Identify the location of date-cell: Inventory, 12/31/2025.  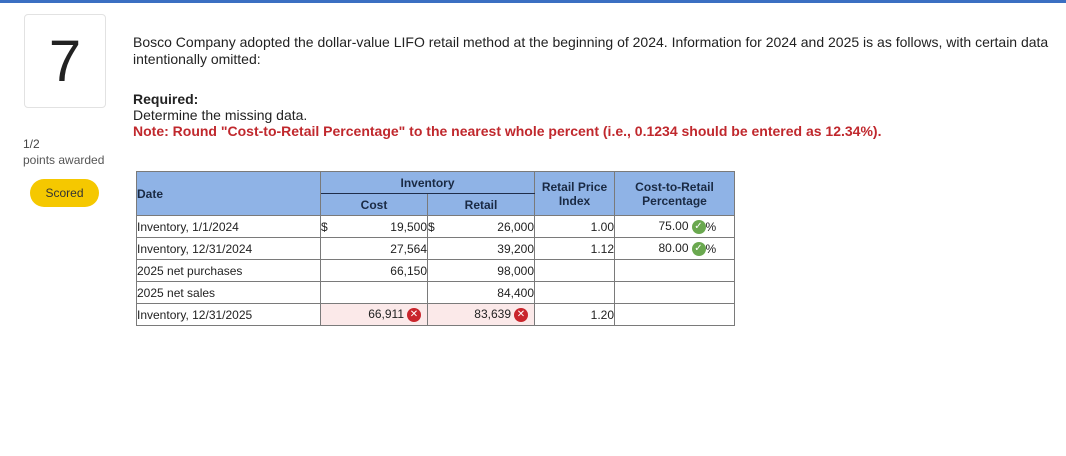
(228, 314).